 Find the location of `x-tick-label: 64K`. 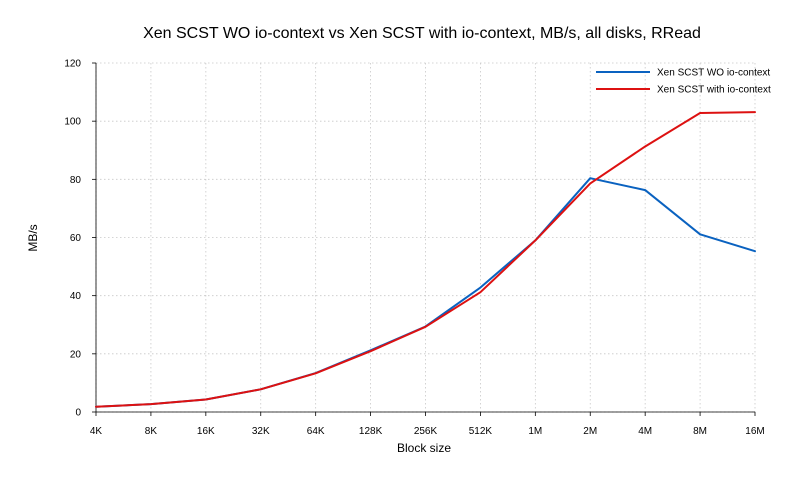

x-tick-label: 64K is located at coordinates (316, 431).